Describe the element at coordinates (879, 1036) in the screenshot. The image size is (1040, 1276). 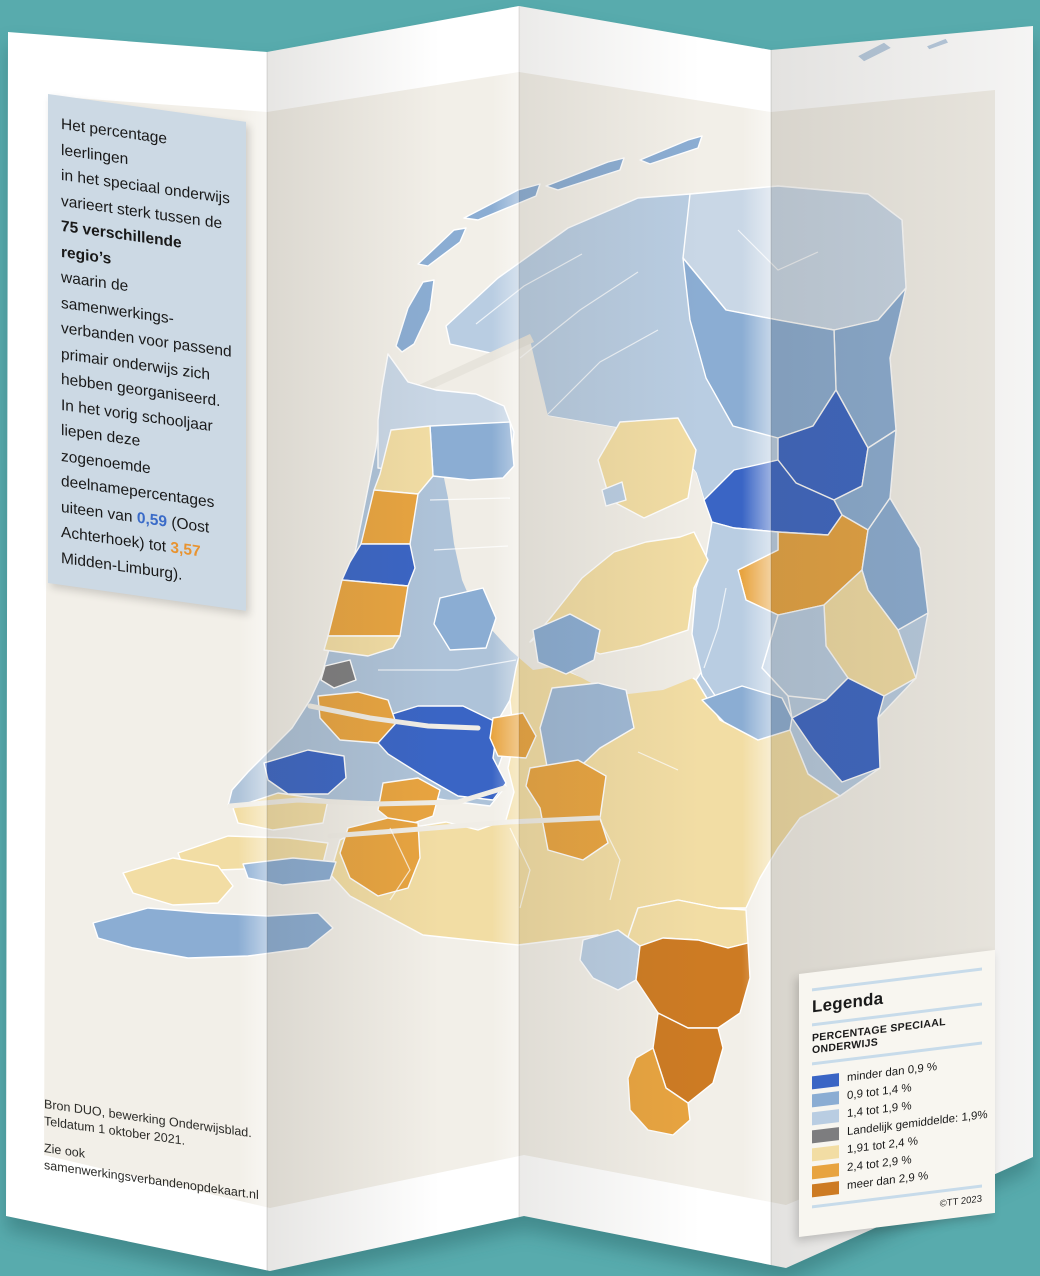
I see `legend-subtitle: PERCENTAGE SPECIAAL ONDERWIJS` at that location.